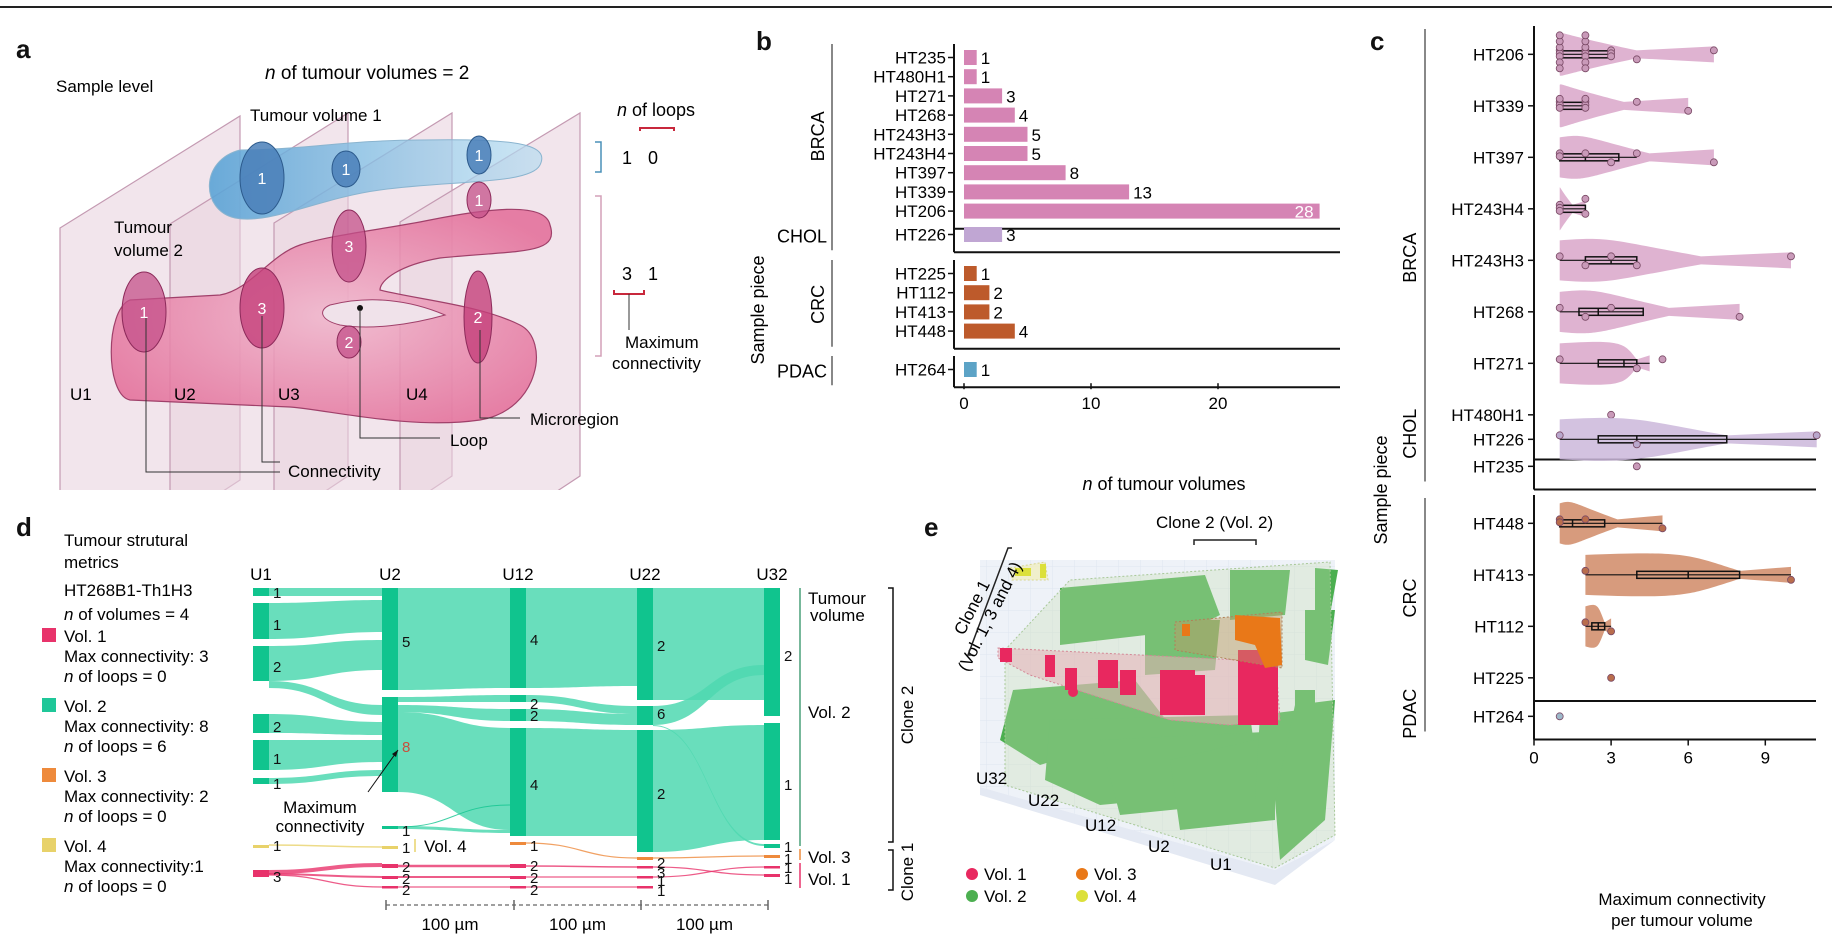 This screenshot has width=1832, height=952. Describe the element at coordinates (970, 273) in the screenshot. I see `b-bar-ht225` at that location.